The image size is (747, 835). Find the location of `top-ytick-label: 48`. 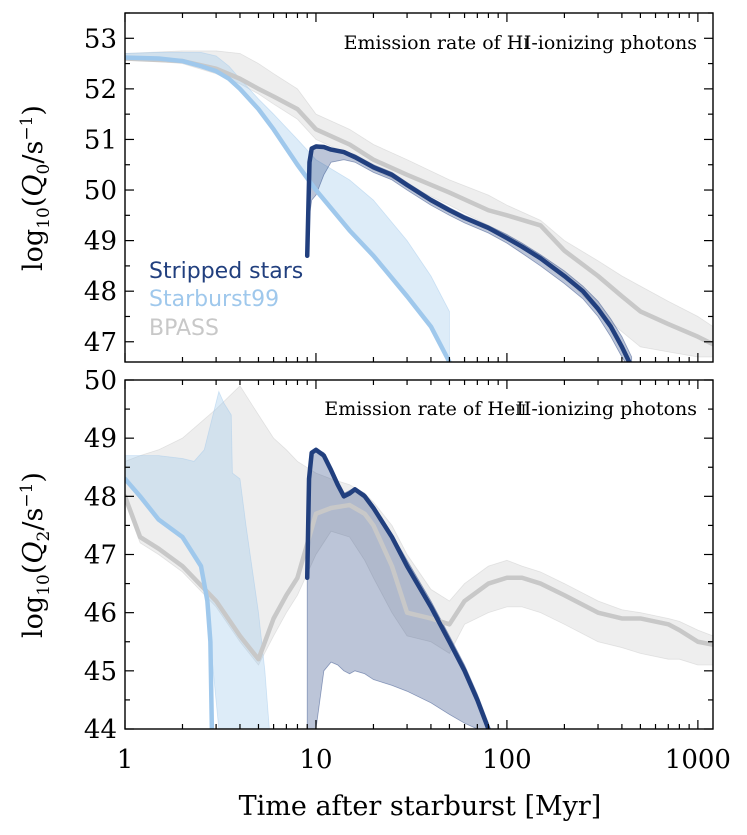

top-ytick-label: 48 is located at coordinates (100, 292).